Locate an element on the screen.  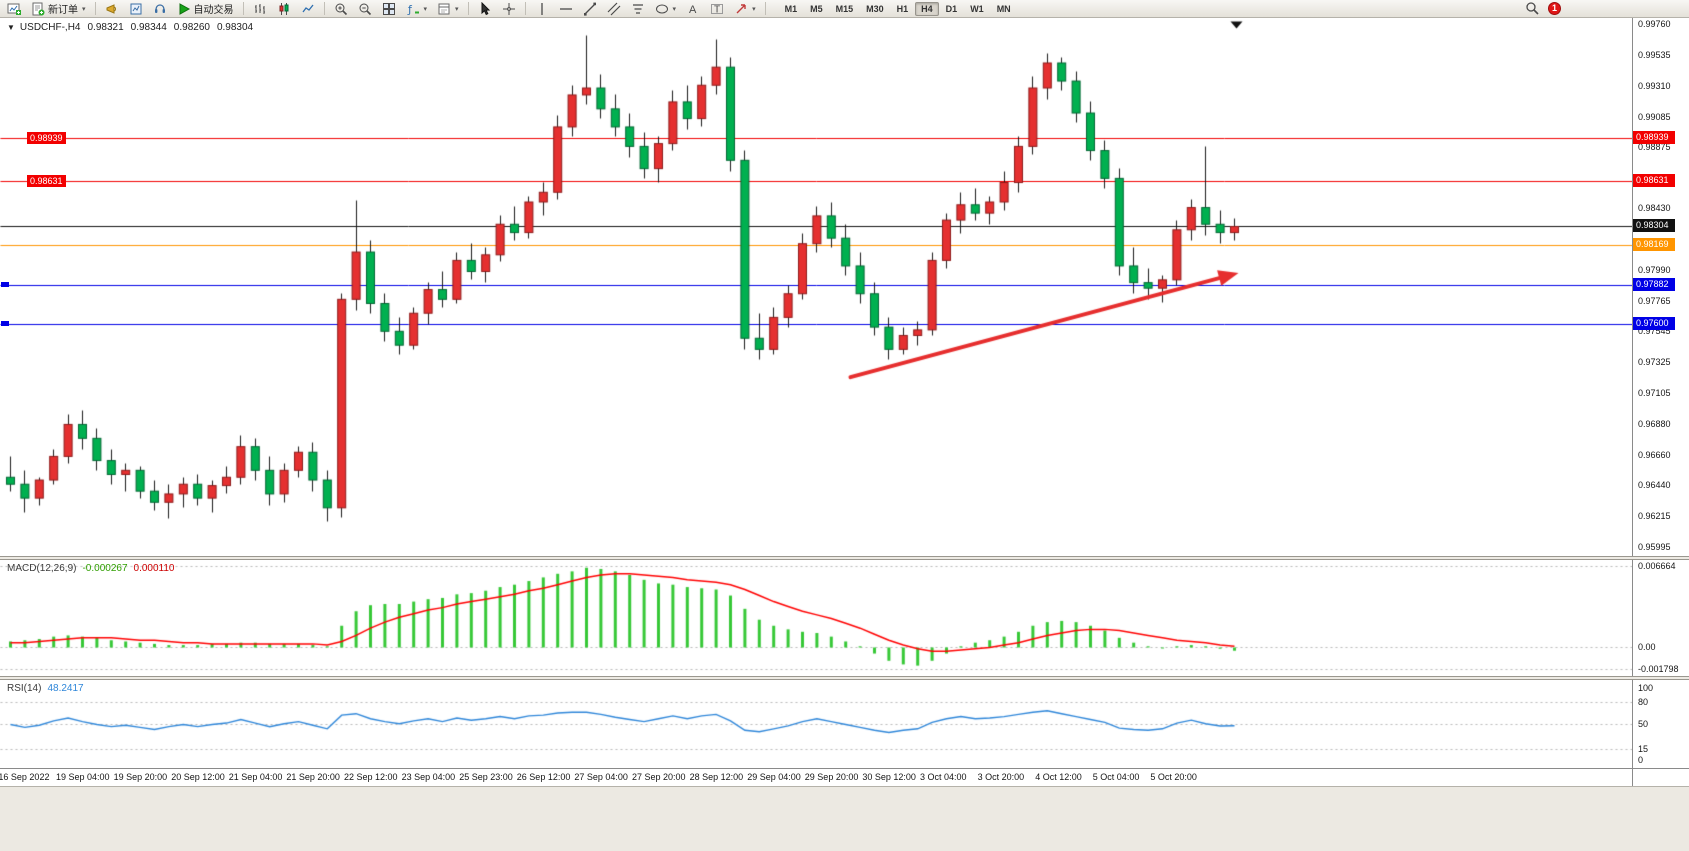
macd-label-row: MACD(12,26,9) -0.000267 0.000110 is located at coordinates (90, 568).